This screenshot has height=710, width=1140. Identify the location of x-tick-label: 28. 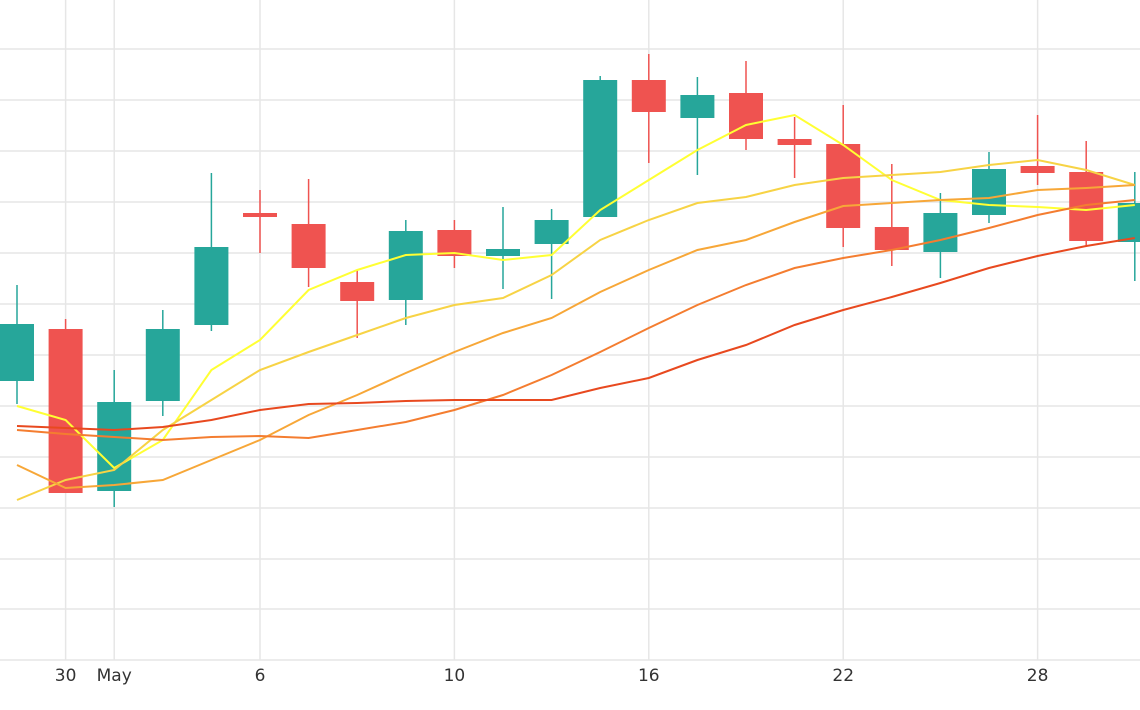
(1038, 676).